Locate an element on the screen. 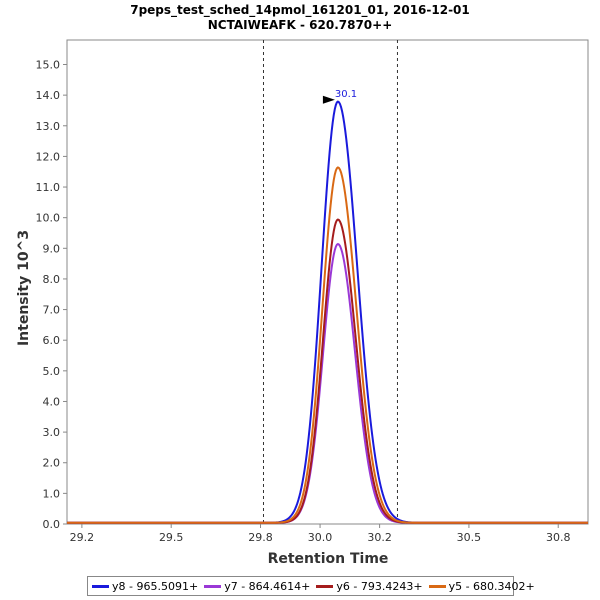 The height and width of the screenshot is (600, 600). peak-marker is located at coordinates (328, 99).